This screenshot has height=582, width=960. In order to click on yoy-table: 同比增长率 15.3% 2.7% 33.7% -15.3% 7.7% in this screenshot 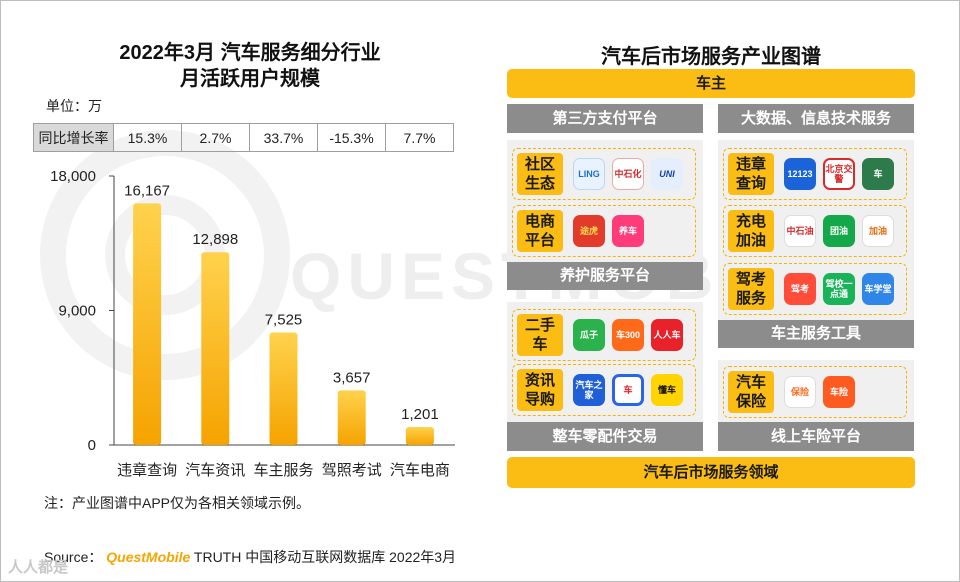, I will do `click(243, 137)`.